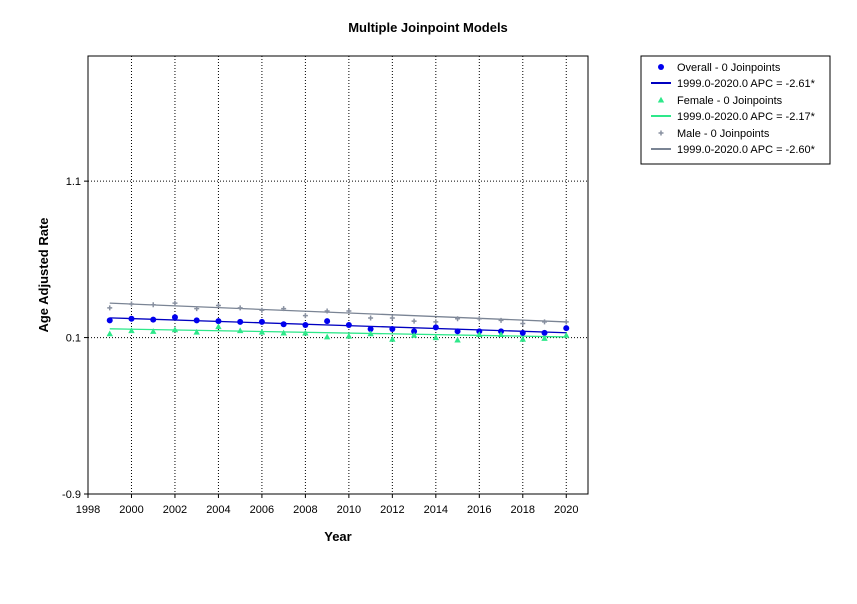 The height and width of the screenshot is (604, 857). Describe the element at coordinates (746, 117) in the screenshot. I see `legend-label: 1999.0-2020.0 APC = -2.17*` at that location.